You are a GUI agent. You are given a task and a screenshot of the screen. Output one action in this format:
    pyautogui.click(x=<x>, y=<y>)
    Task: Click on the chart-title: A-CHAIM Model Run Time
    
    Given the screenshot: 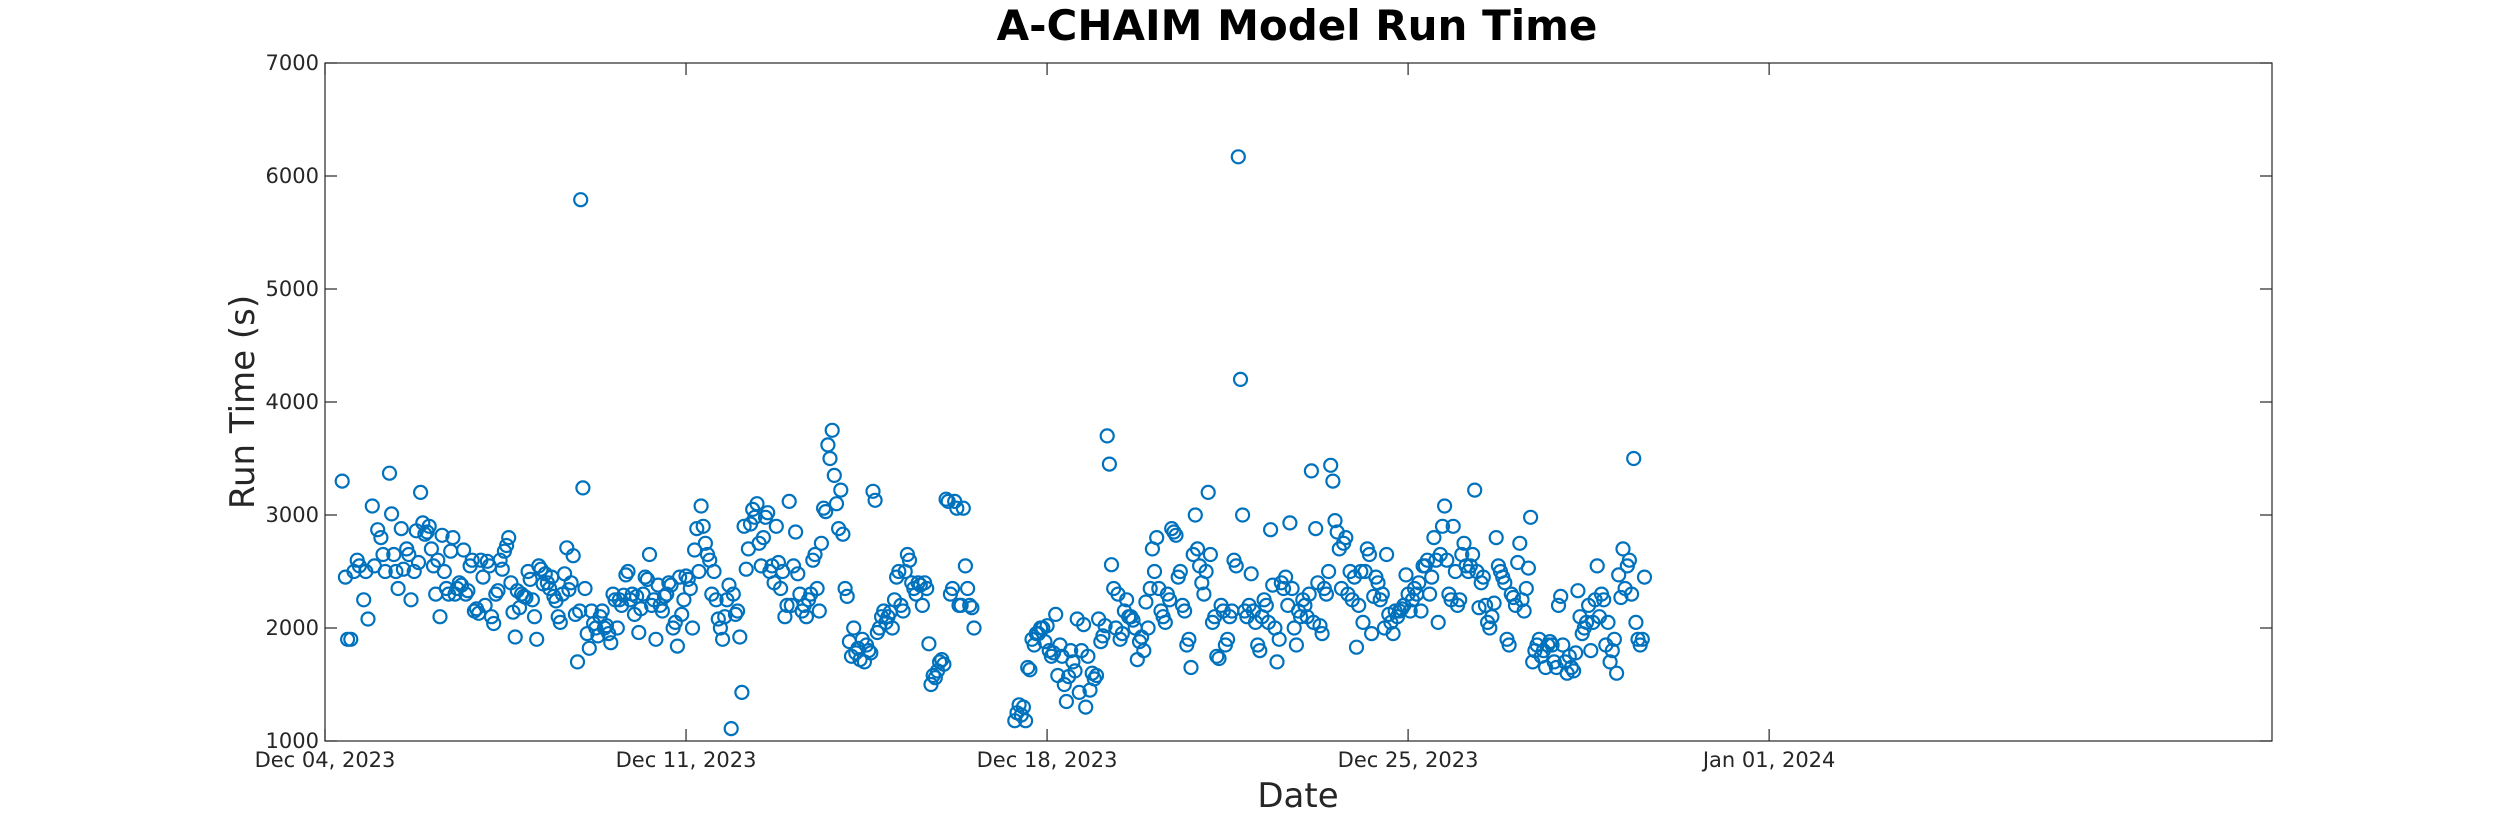 What is the action you would take?
    pyautogui.click(x=1297, y=25)
    